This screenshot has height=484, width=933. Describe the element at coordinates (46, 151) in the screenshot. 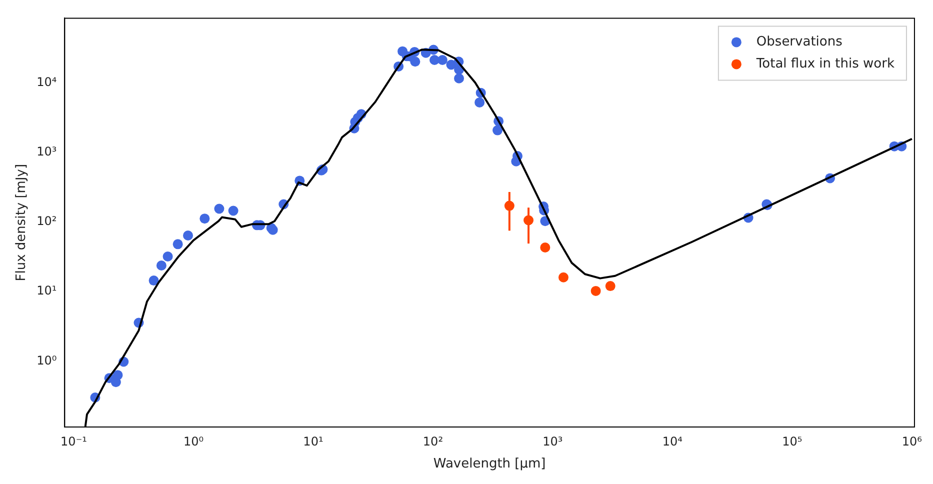

I see `y-tick-label: 10³` at that location.